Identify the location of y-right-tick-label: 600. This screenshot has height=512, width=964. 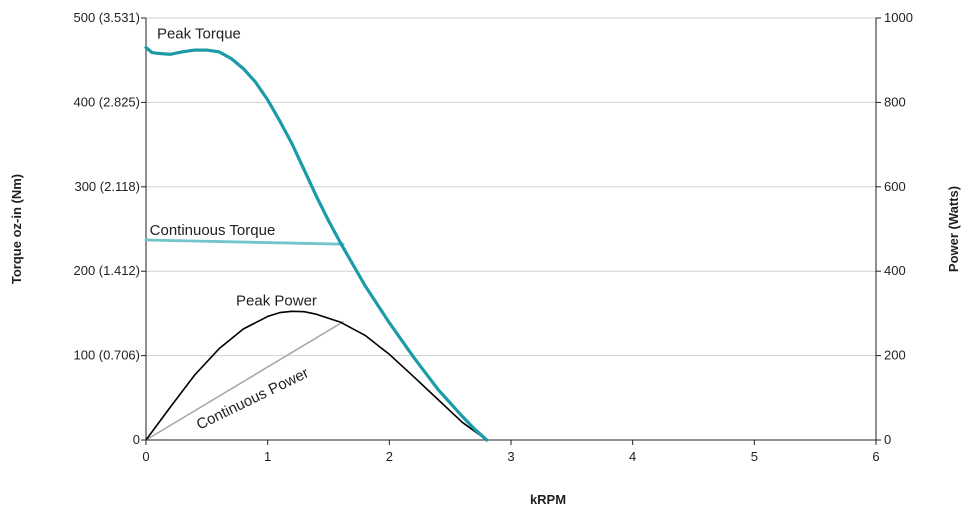
(895, 186).